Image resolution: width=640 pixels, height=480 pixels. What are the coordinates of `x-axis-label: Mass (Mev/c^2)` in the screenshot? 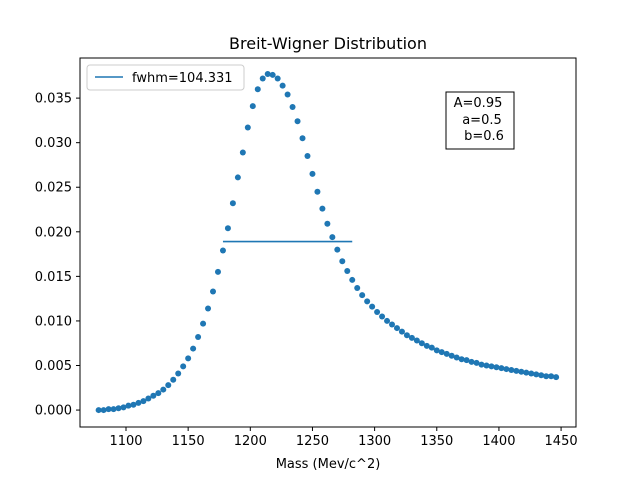 It's located at (328, 464).